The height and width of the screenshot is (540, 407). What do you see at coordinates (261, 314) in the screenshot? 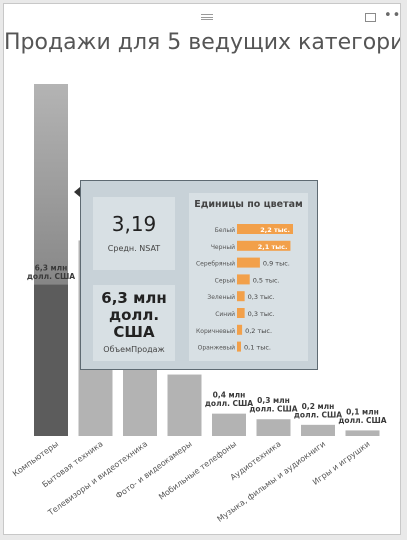
I see `units-value-6: 0,3 тыс.` at bounding box center [261, 314].